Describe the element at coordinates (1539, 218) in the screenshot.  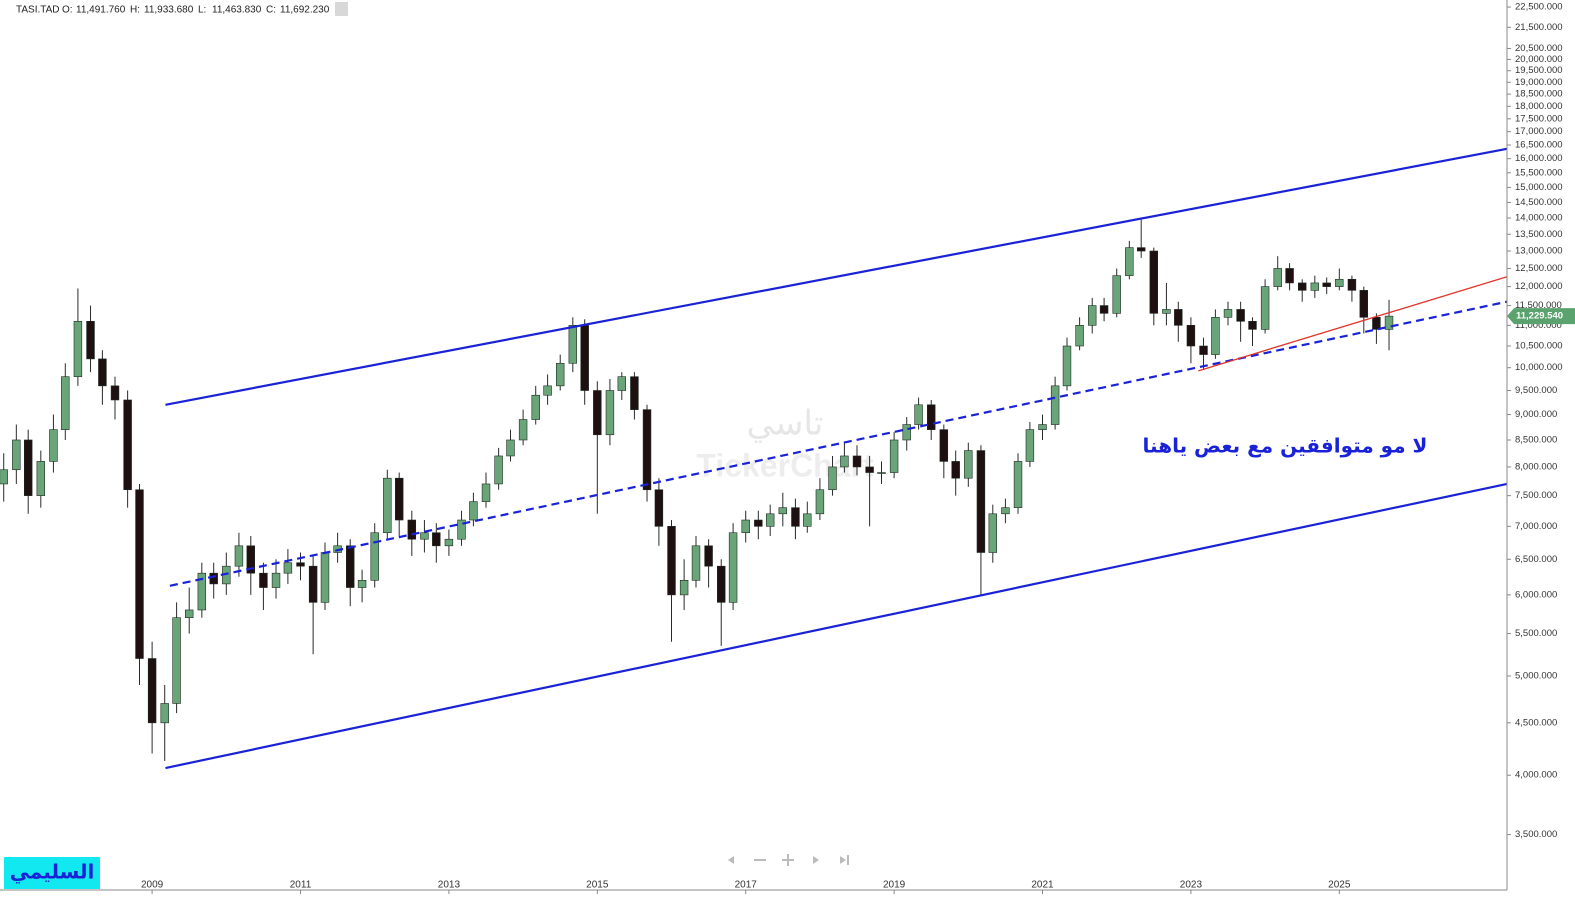
I see `y-tick-label: 14,000.000` at that location.